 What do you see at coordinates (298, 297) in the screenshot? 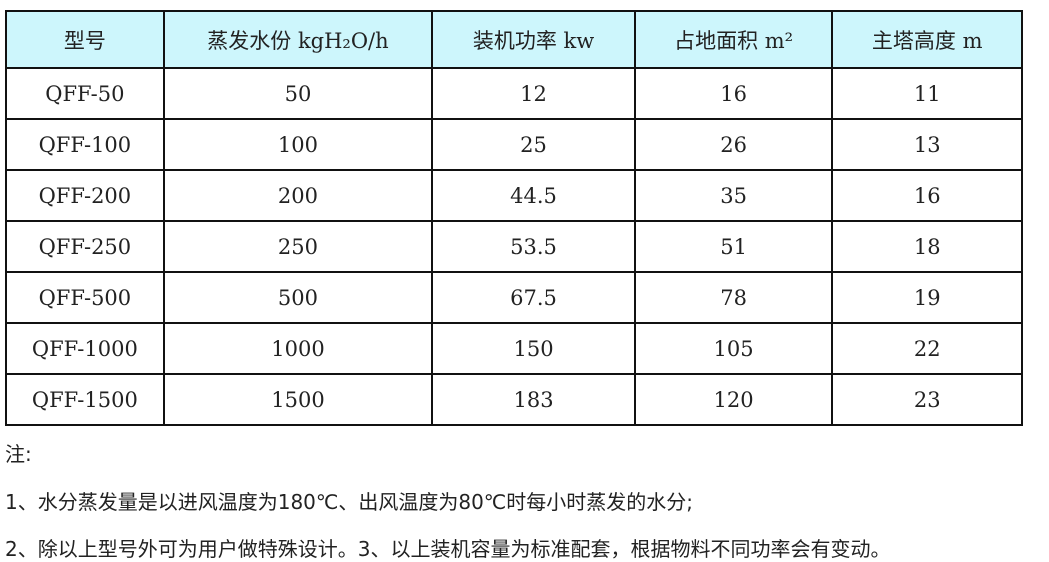
I see `cell-evaporation: 500` at bounding box center [298, 297].